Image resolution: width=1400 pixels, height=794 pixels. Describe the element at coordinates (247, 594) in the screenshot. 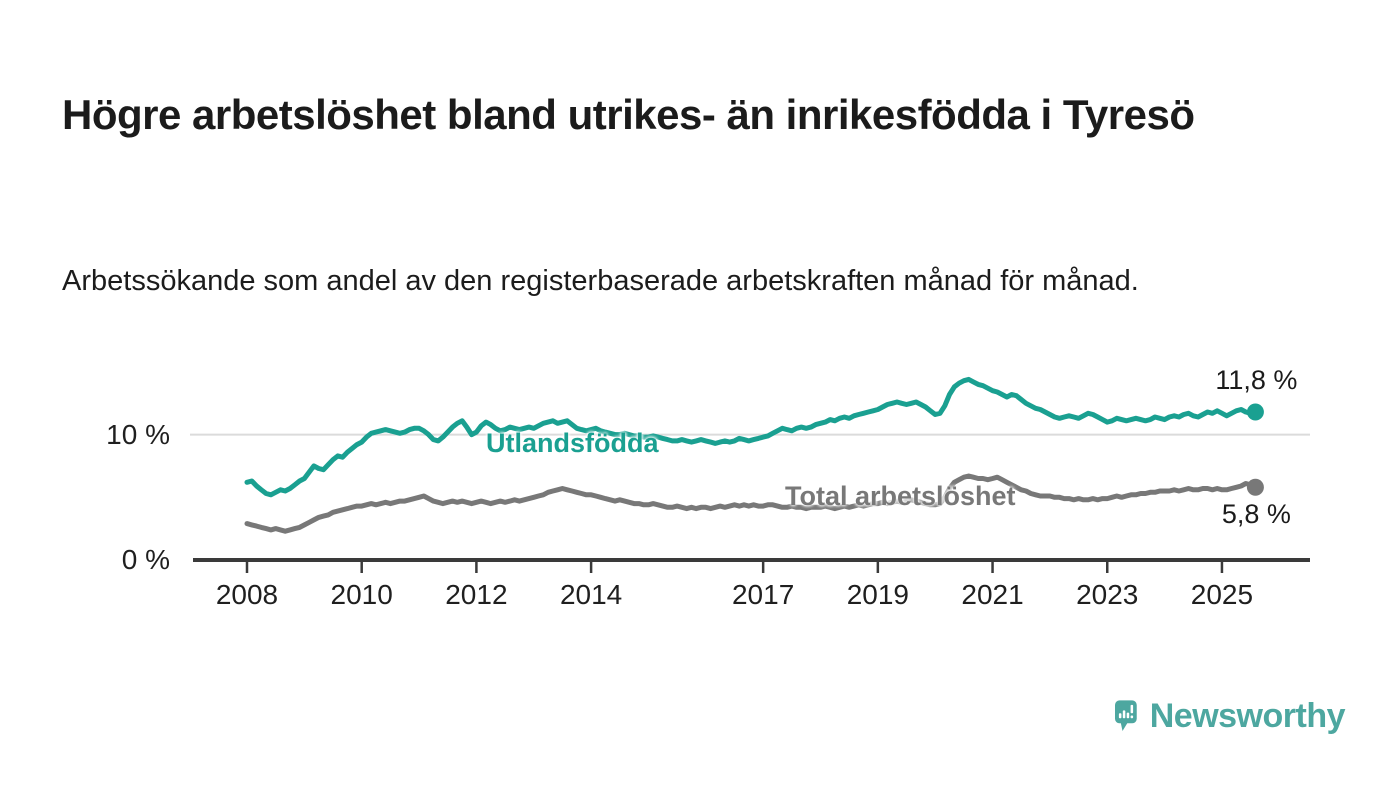

I see `x-tick-label: 2008` at that location.